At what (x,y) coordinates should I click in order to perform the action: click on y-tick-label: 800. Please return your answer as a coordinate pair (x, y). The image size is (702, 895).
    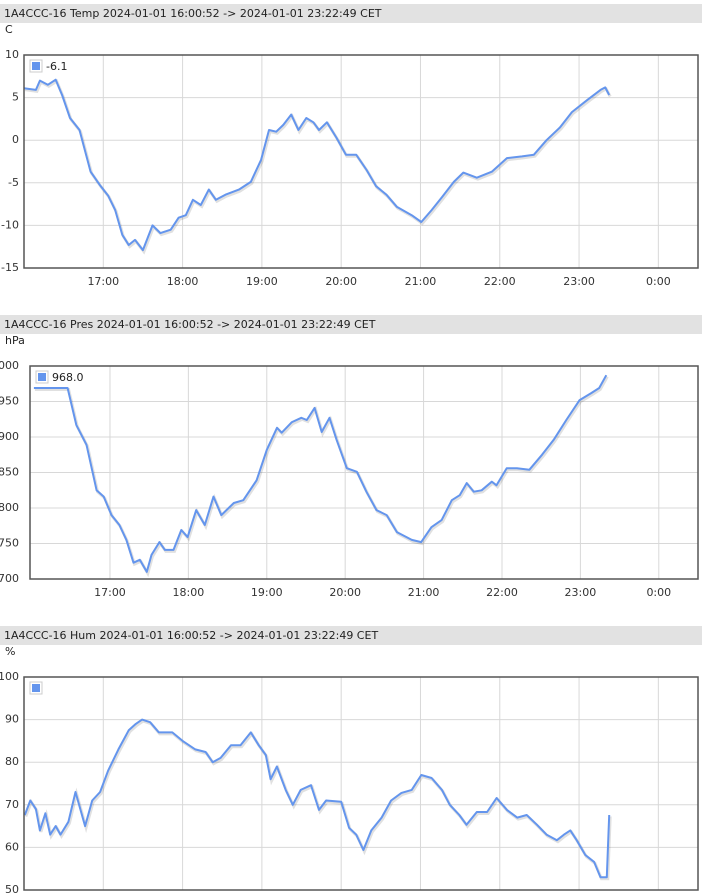
    Looking at the image, I should click on (9, 507).